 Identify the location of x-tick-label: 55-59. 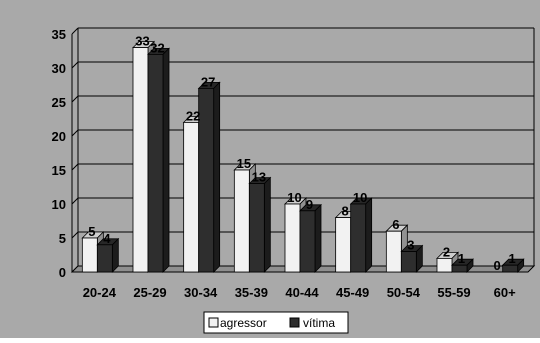
(453, 292).